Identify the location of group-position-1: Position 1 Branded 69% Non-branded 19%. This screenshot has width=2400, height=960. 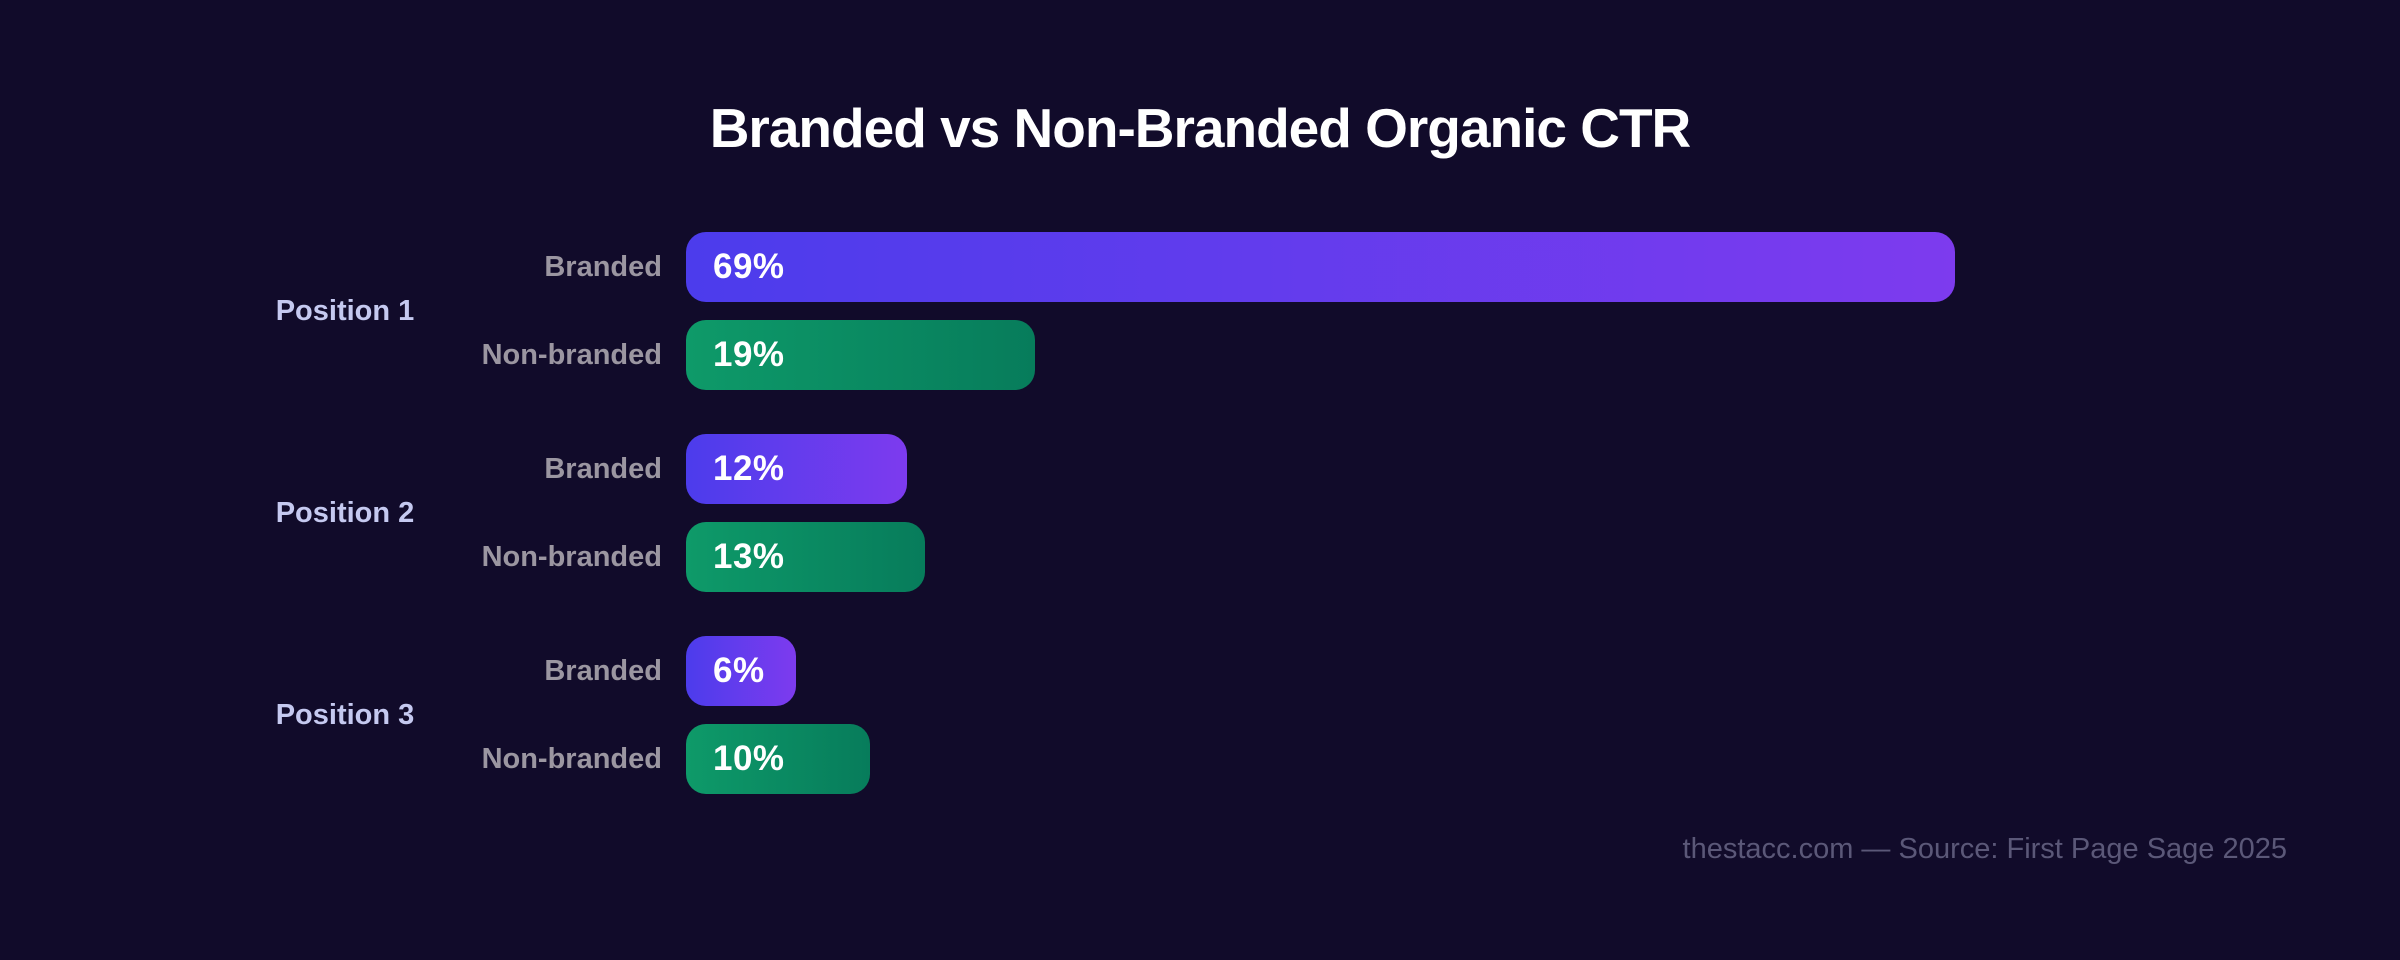
(977, 311).